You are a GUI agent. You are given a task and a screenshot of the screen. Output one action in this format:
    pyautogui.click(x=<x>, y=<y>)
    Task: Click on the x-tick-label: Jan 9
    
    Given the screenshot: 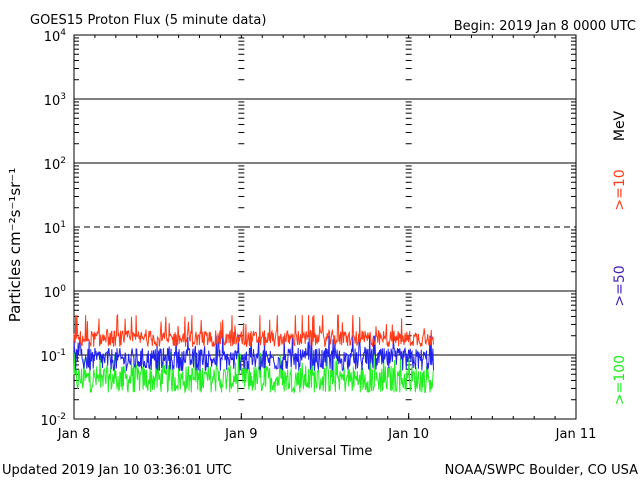 What is the action you would take?
    pyautogui.click(x=240, y=434)
    